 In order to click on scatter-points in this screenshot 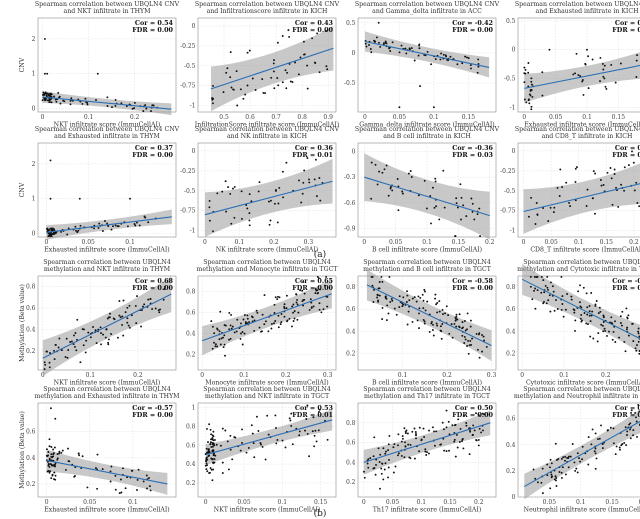, I will do `click(104, 328)`.